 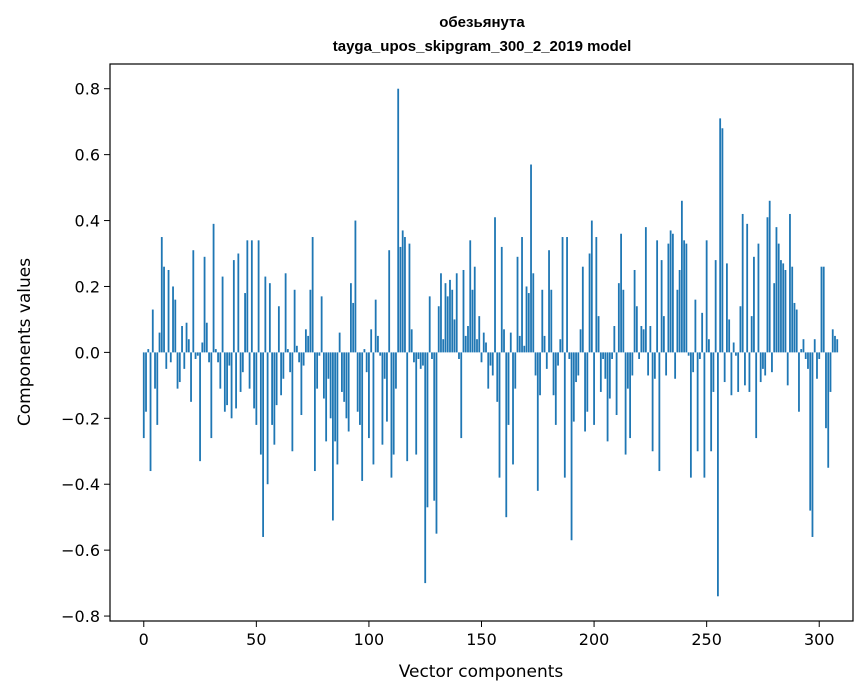 I want to click on y-tick-label: −0.4, so click(x=80, y=484).